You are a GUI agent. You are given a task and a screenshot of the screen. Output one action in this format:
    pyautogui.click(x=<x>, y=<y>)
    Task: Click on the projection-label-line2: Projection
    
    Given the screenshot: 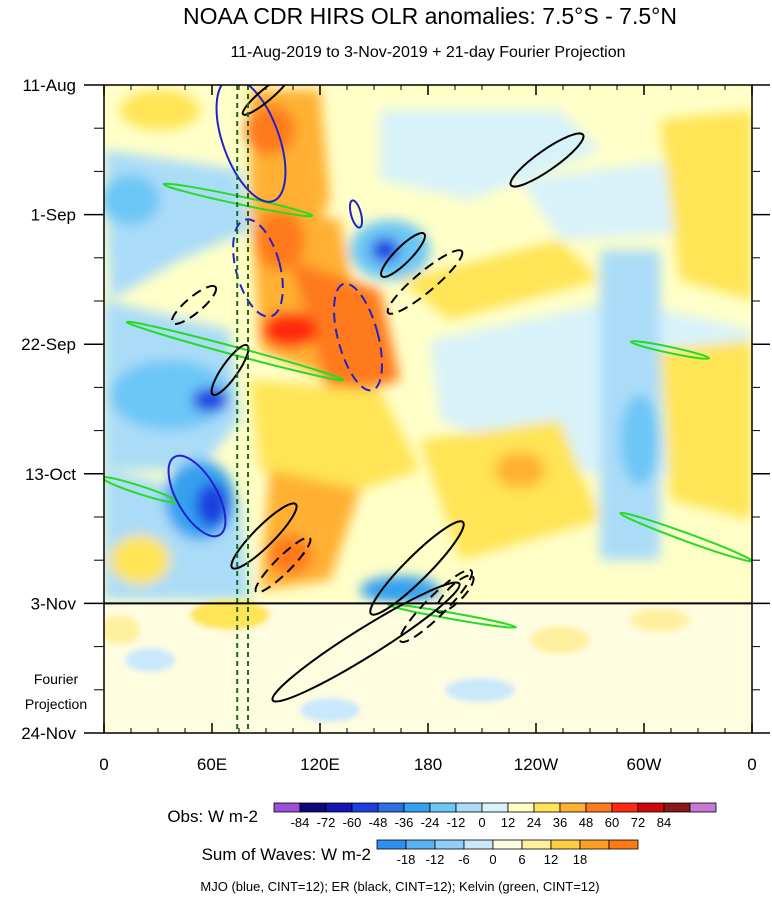 What is the action you would take?
    pyautogui.click(x=56, y=704)
    